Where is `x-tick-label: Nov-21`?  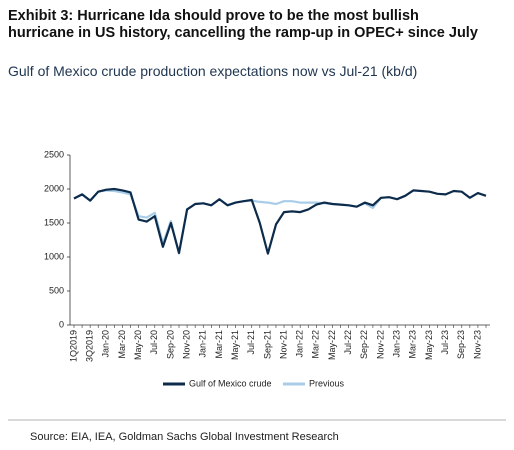
x-tick-label: Nov-21 is located at coordinates (283, 344).